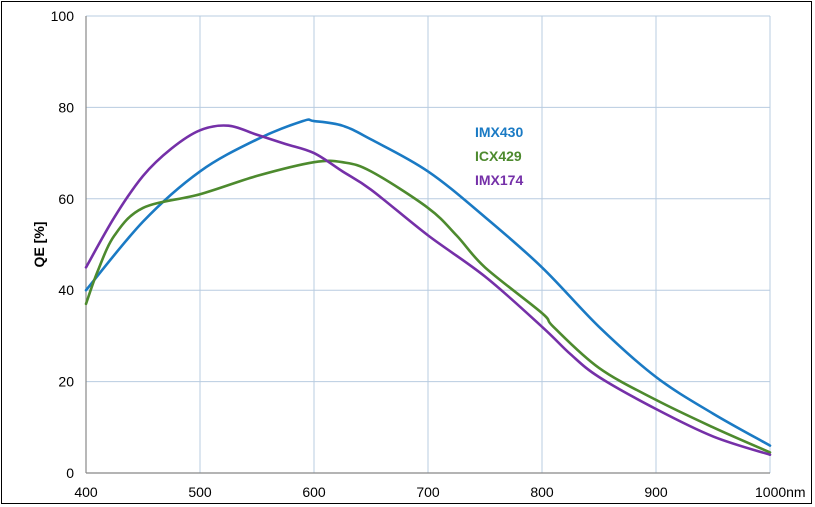 The height and width of the screenshot is (507, 815). I want to click on legend-item-imx174: IMX174, so click(499, 180).